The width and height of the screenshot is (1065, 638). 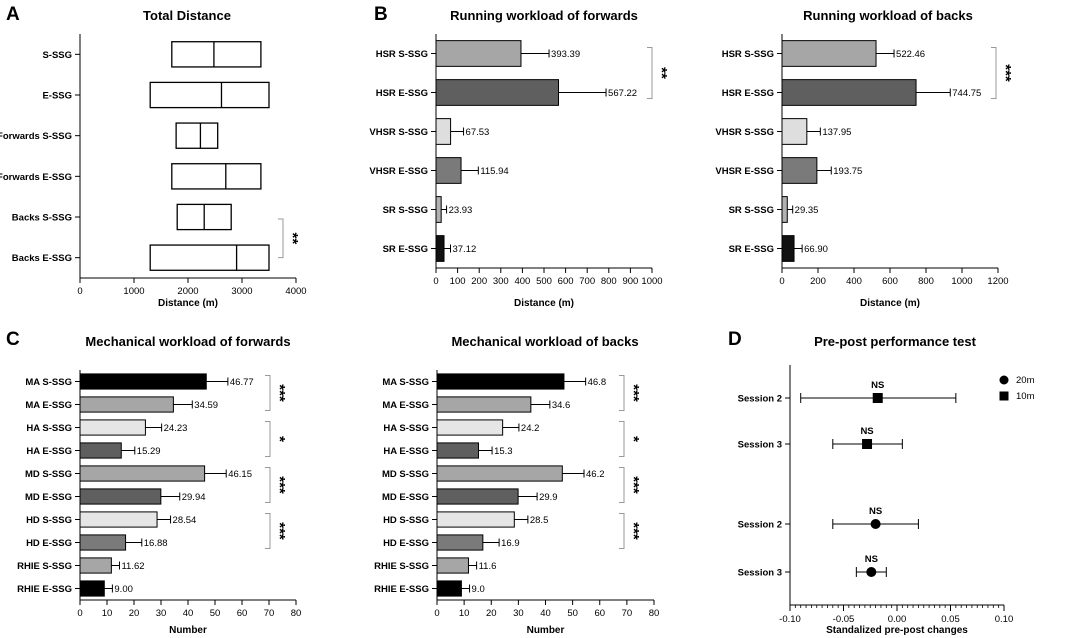 What do you see at coordinates (241, 291) in the screenshot?
I see `total_distance-tick-label: 3000` at bounding box center [241, 291].